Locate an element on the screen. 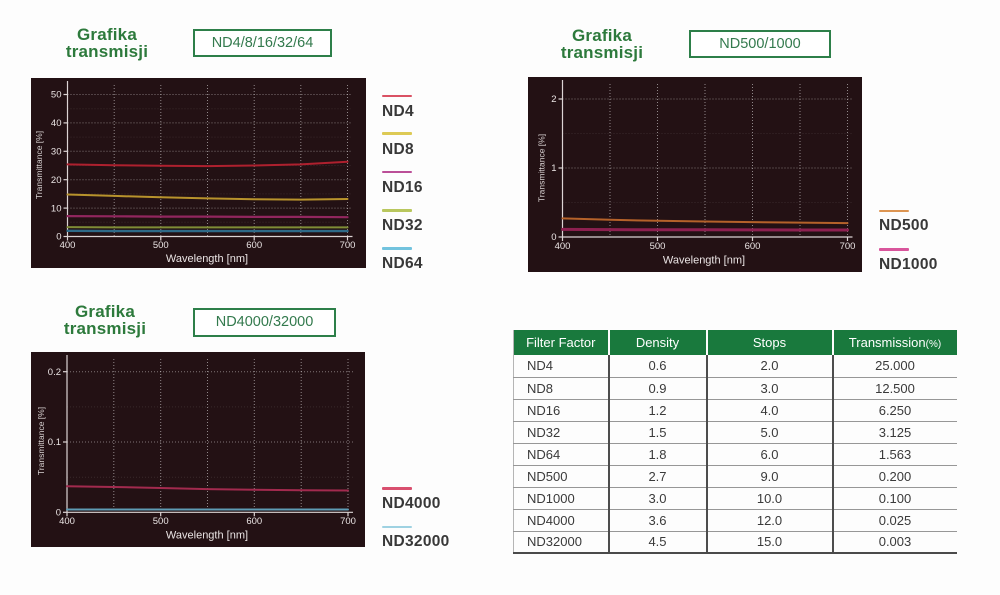  svg-text: 10 is located at coordinates (56, 208).